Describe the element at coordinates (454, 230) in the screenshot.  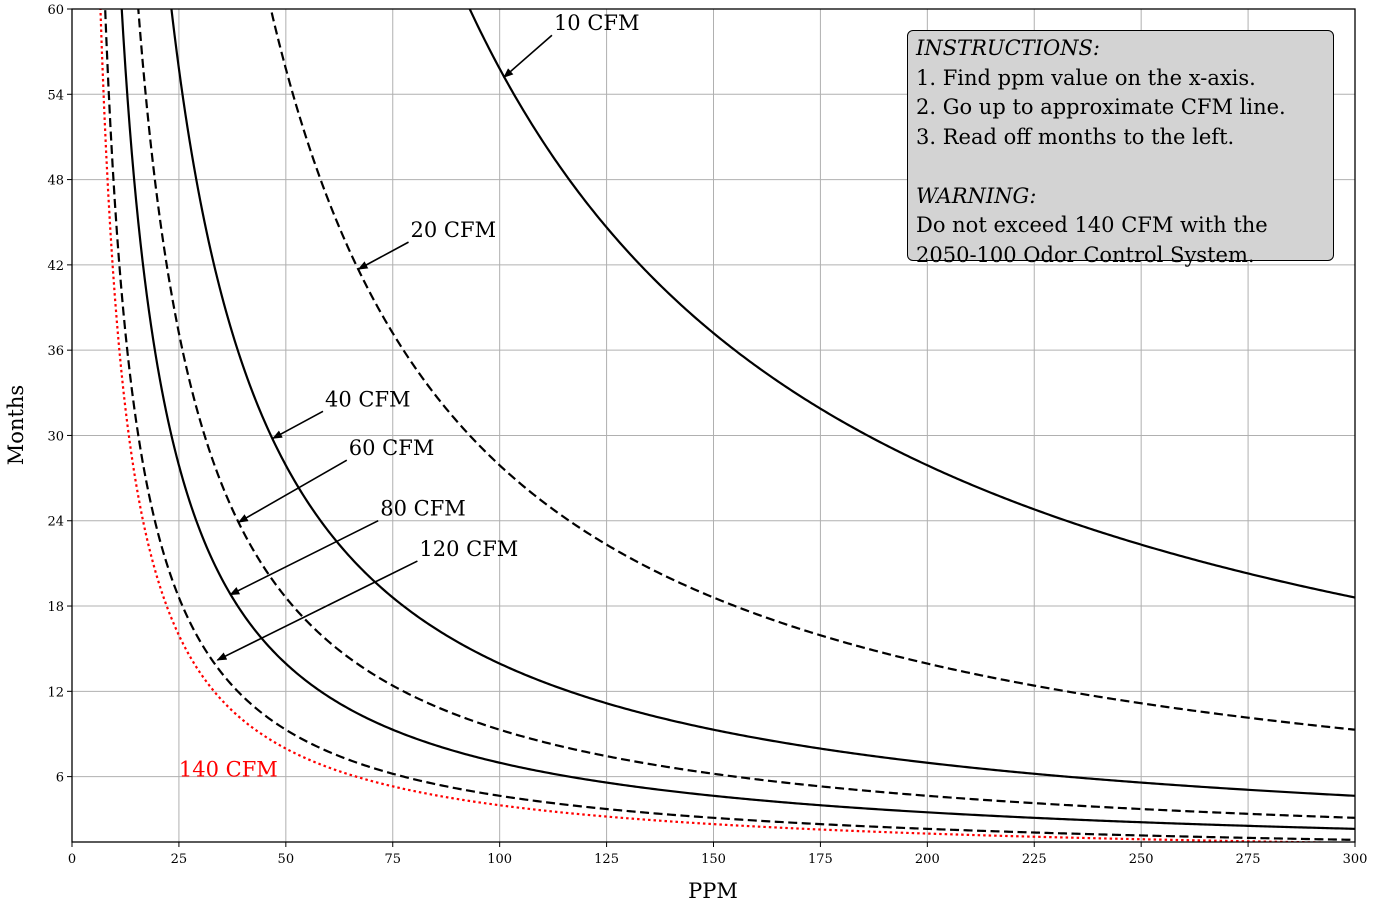
I see `annotation-label: 20 CFM` at that location.